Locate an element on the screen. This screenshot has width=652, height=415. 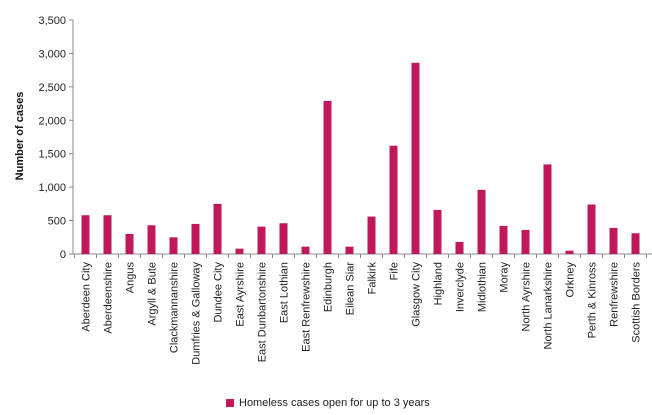
x-tick-label: East Lothian is located at coordinates (285, 292).